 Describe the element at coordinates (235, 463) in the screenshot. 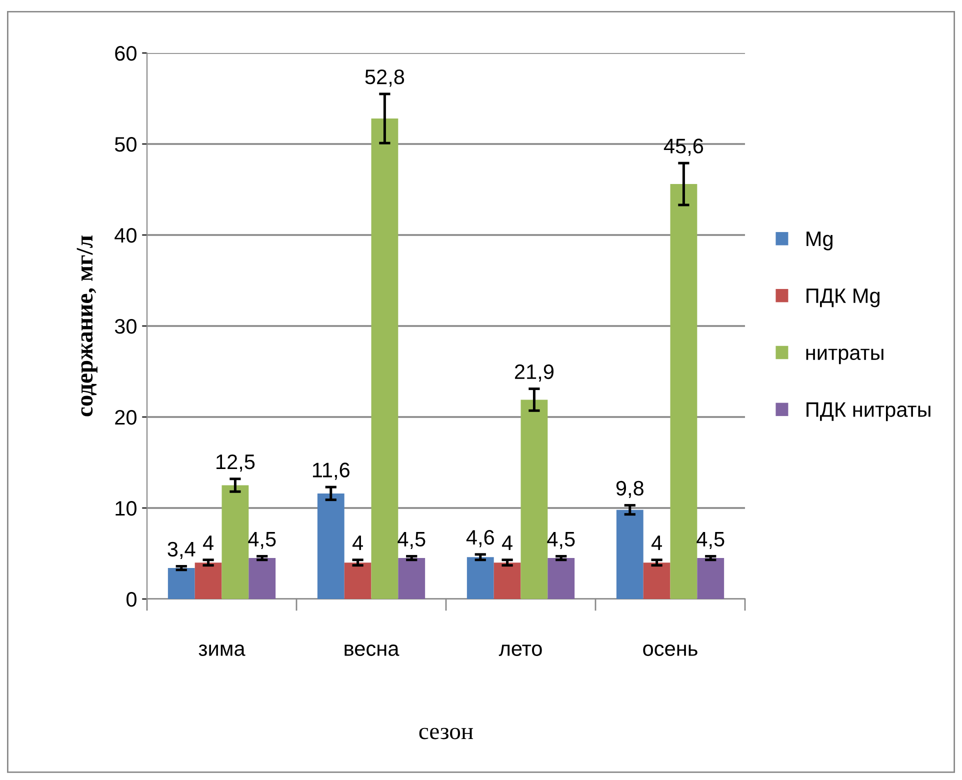

I see `data-label: 12,5` at that location.